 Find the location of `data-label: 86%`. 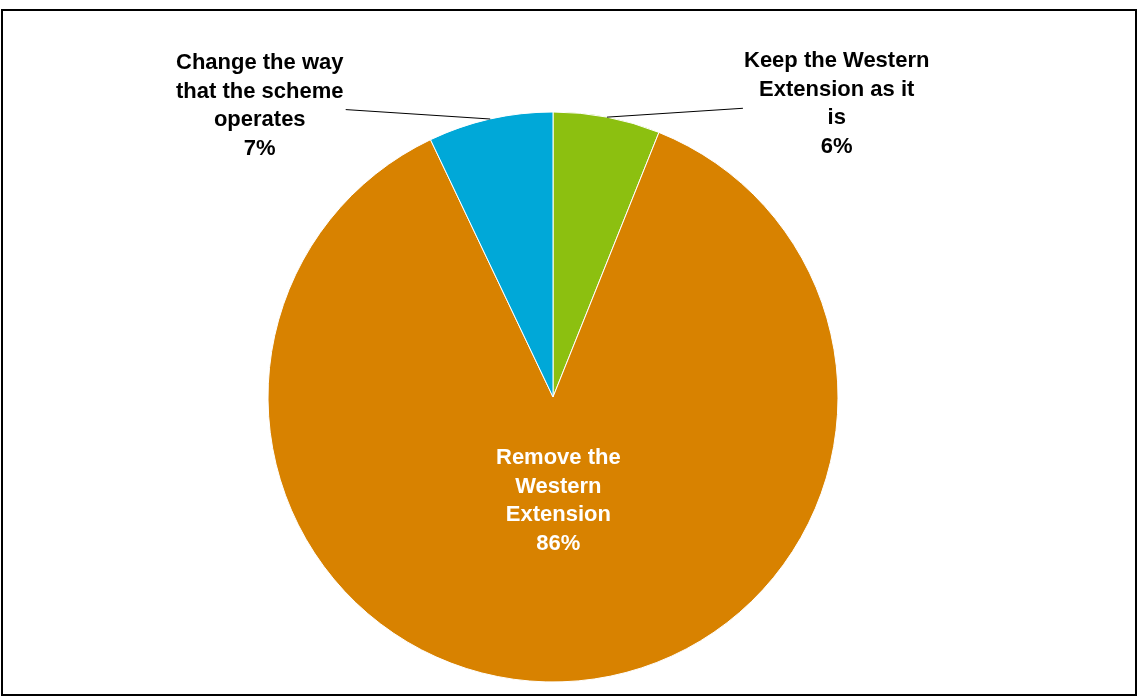

data-label: 86% is located at coordinates (558, 542).